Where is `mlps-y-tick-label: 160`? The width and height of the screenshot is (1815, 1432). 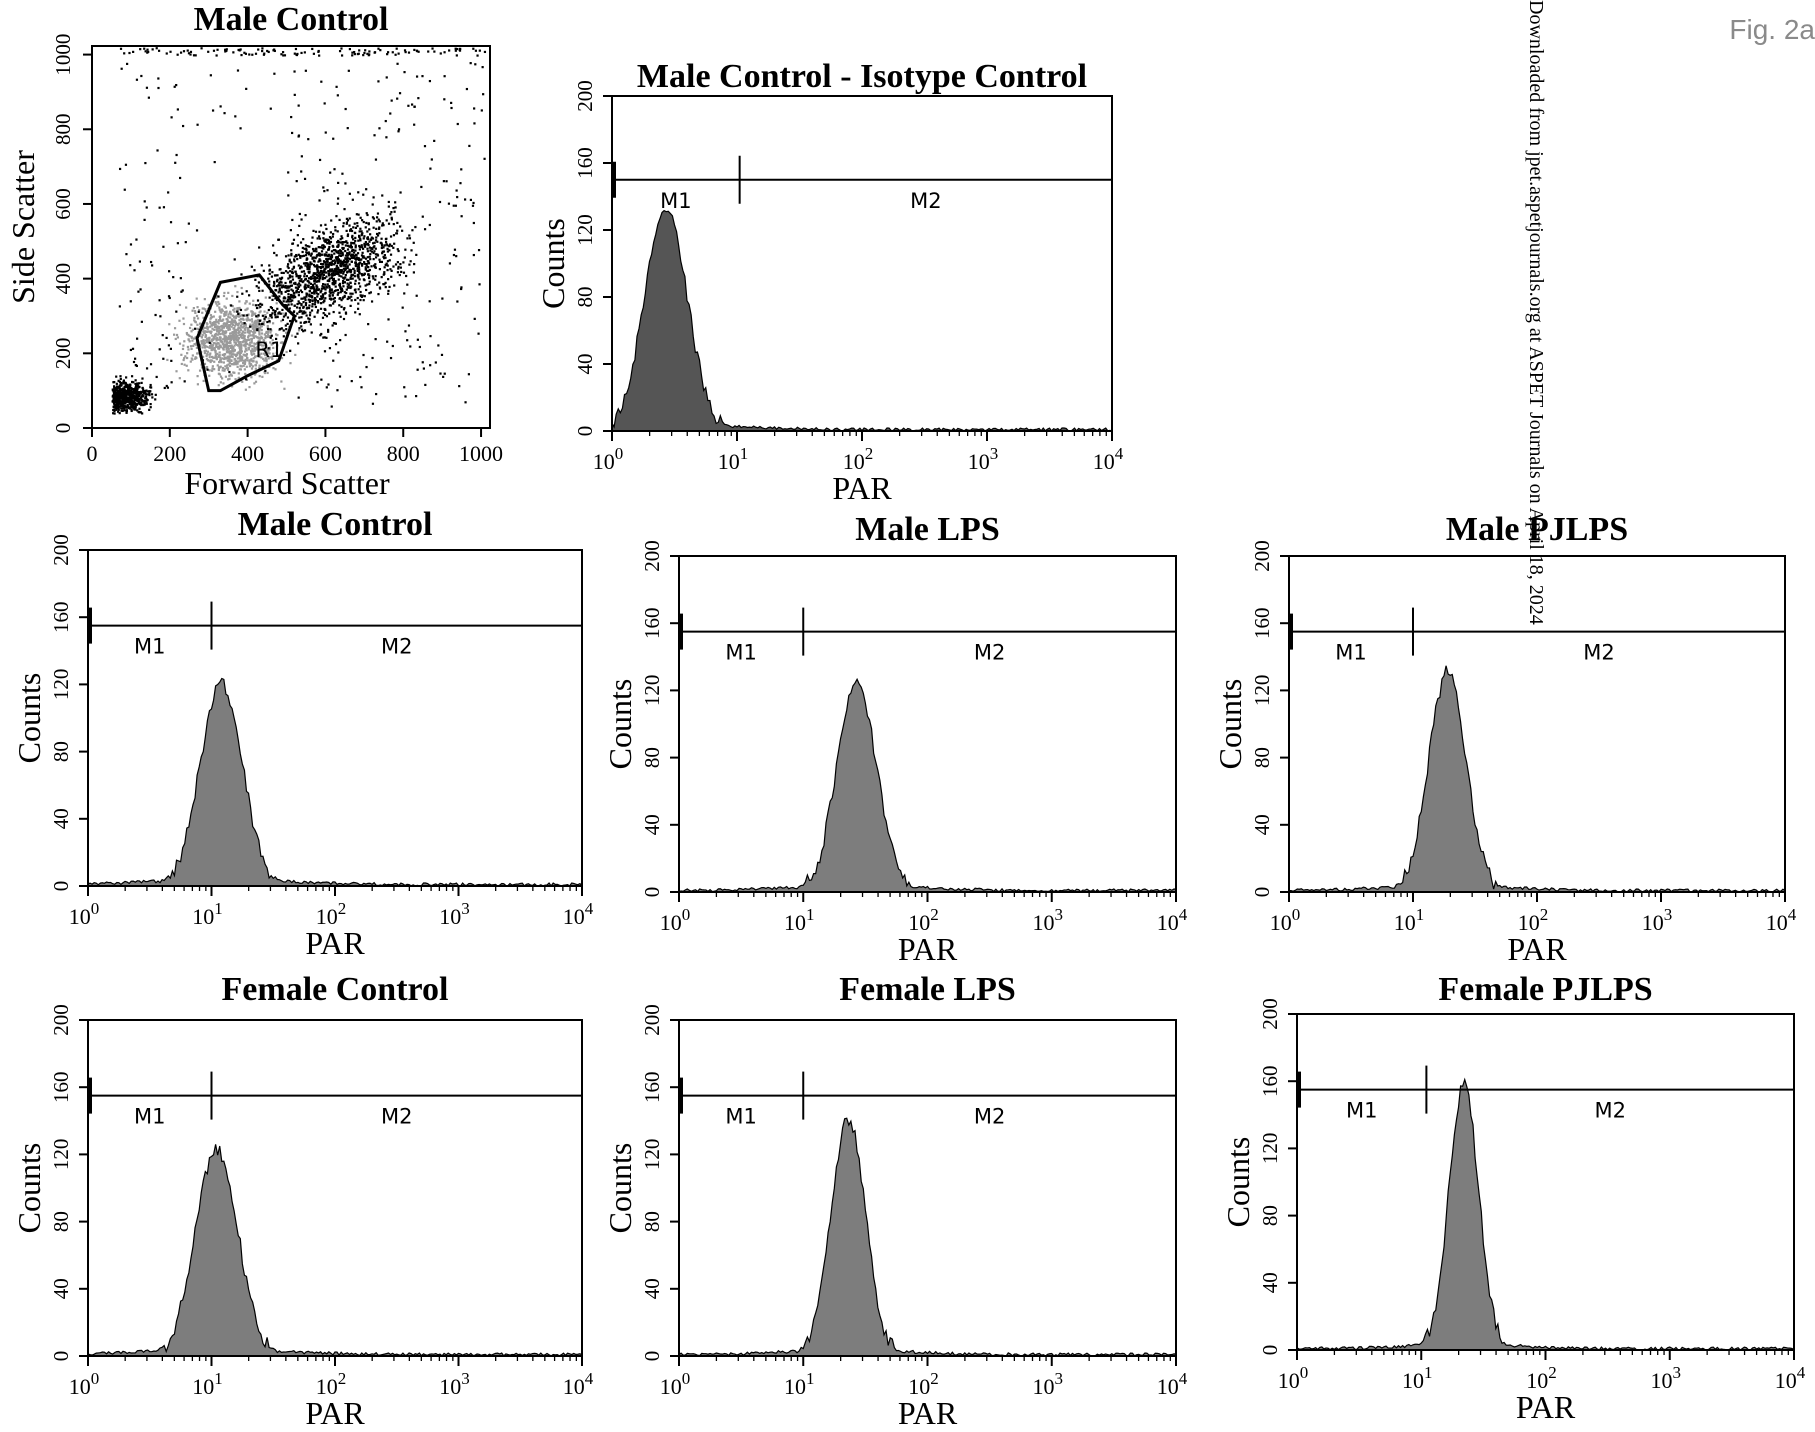
mlps-y-tick-label: 160 is located at coordinates (652, 623).